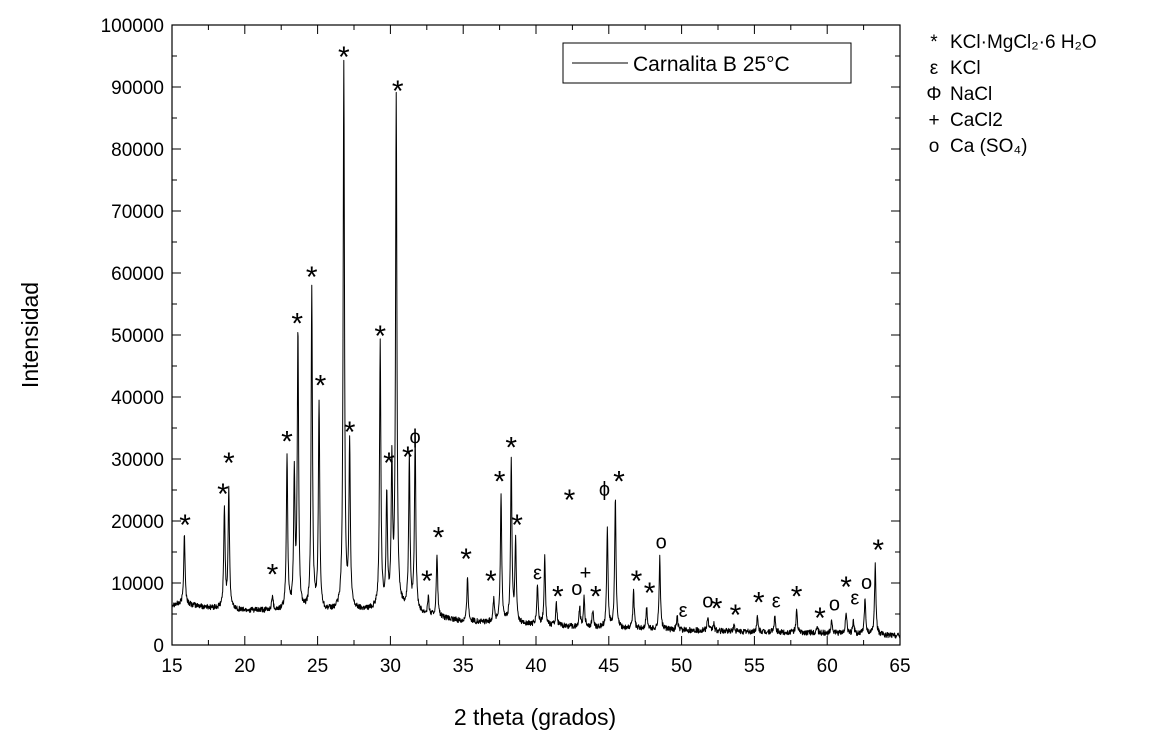  What do you see at coordinates (1039, 147) in the screenshot?
I see `key-row-caso4: o Ca (SO₄)` at bounding box center [1039, 147].